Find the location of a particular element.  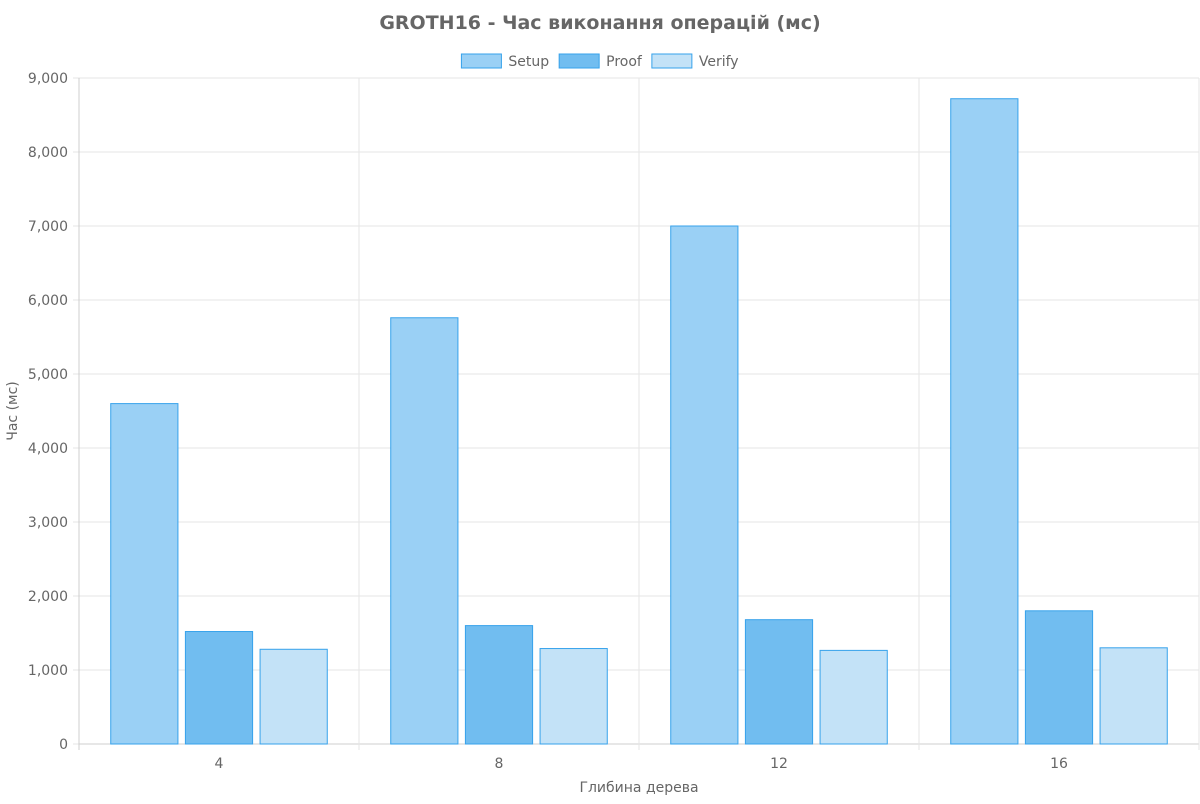

legend-item-proof: Proof is located at coordinates (600, 61).